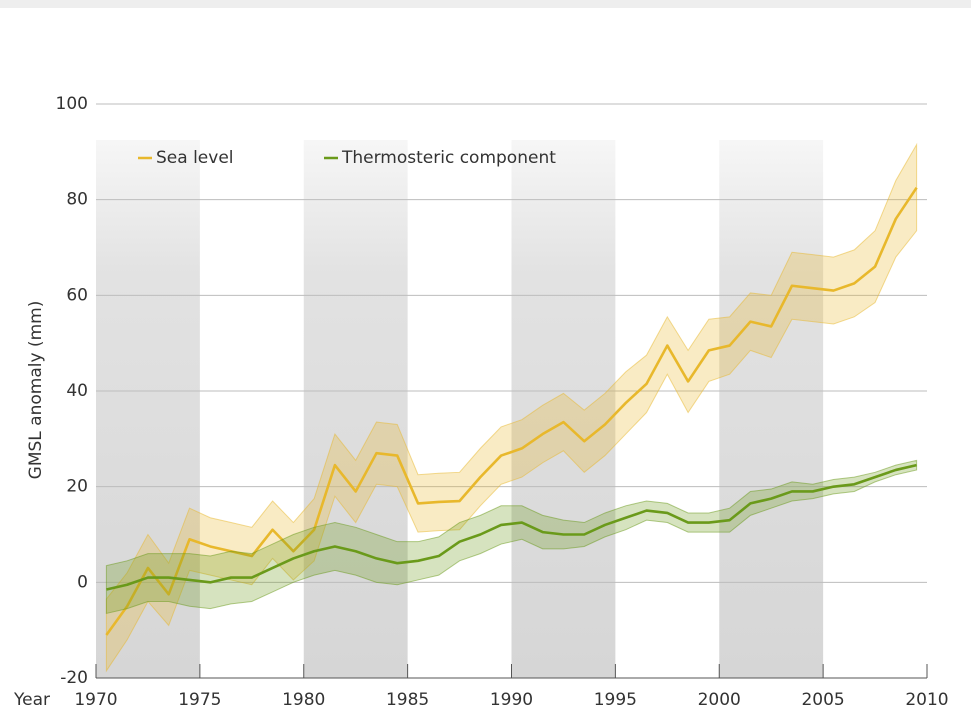 Image resolution: width=971 pixels, height=714 pixels. Describe the element at coordinates (615, 700) in the screenshot. I see `x-tick-label: 1995` at that location.